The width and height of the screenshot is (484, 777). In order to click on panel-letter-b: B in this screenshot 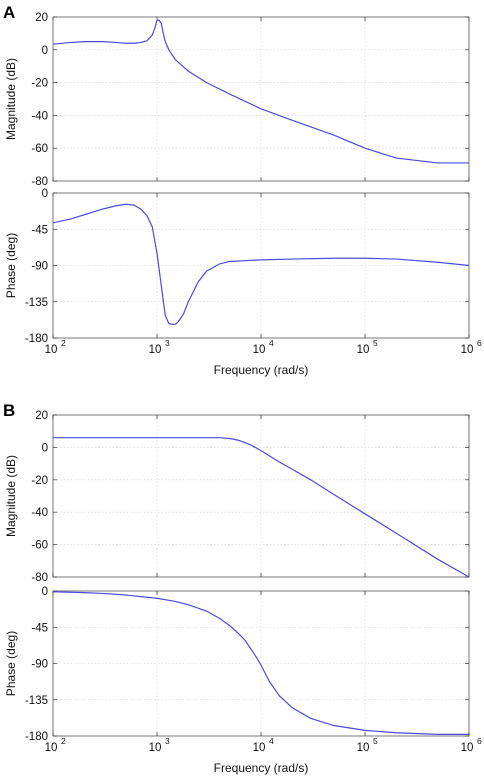, I will do `click(9, 410)`.